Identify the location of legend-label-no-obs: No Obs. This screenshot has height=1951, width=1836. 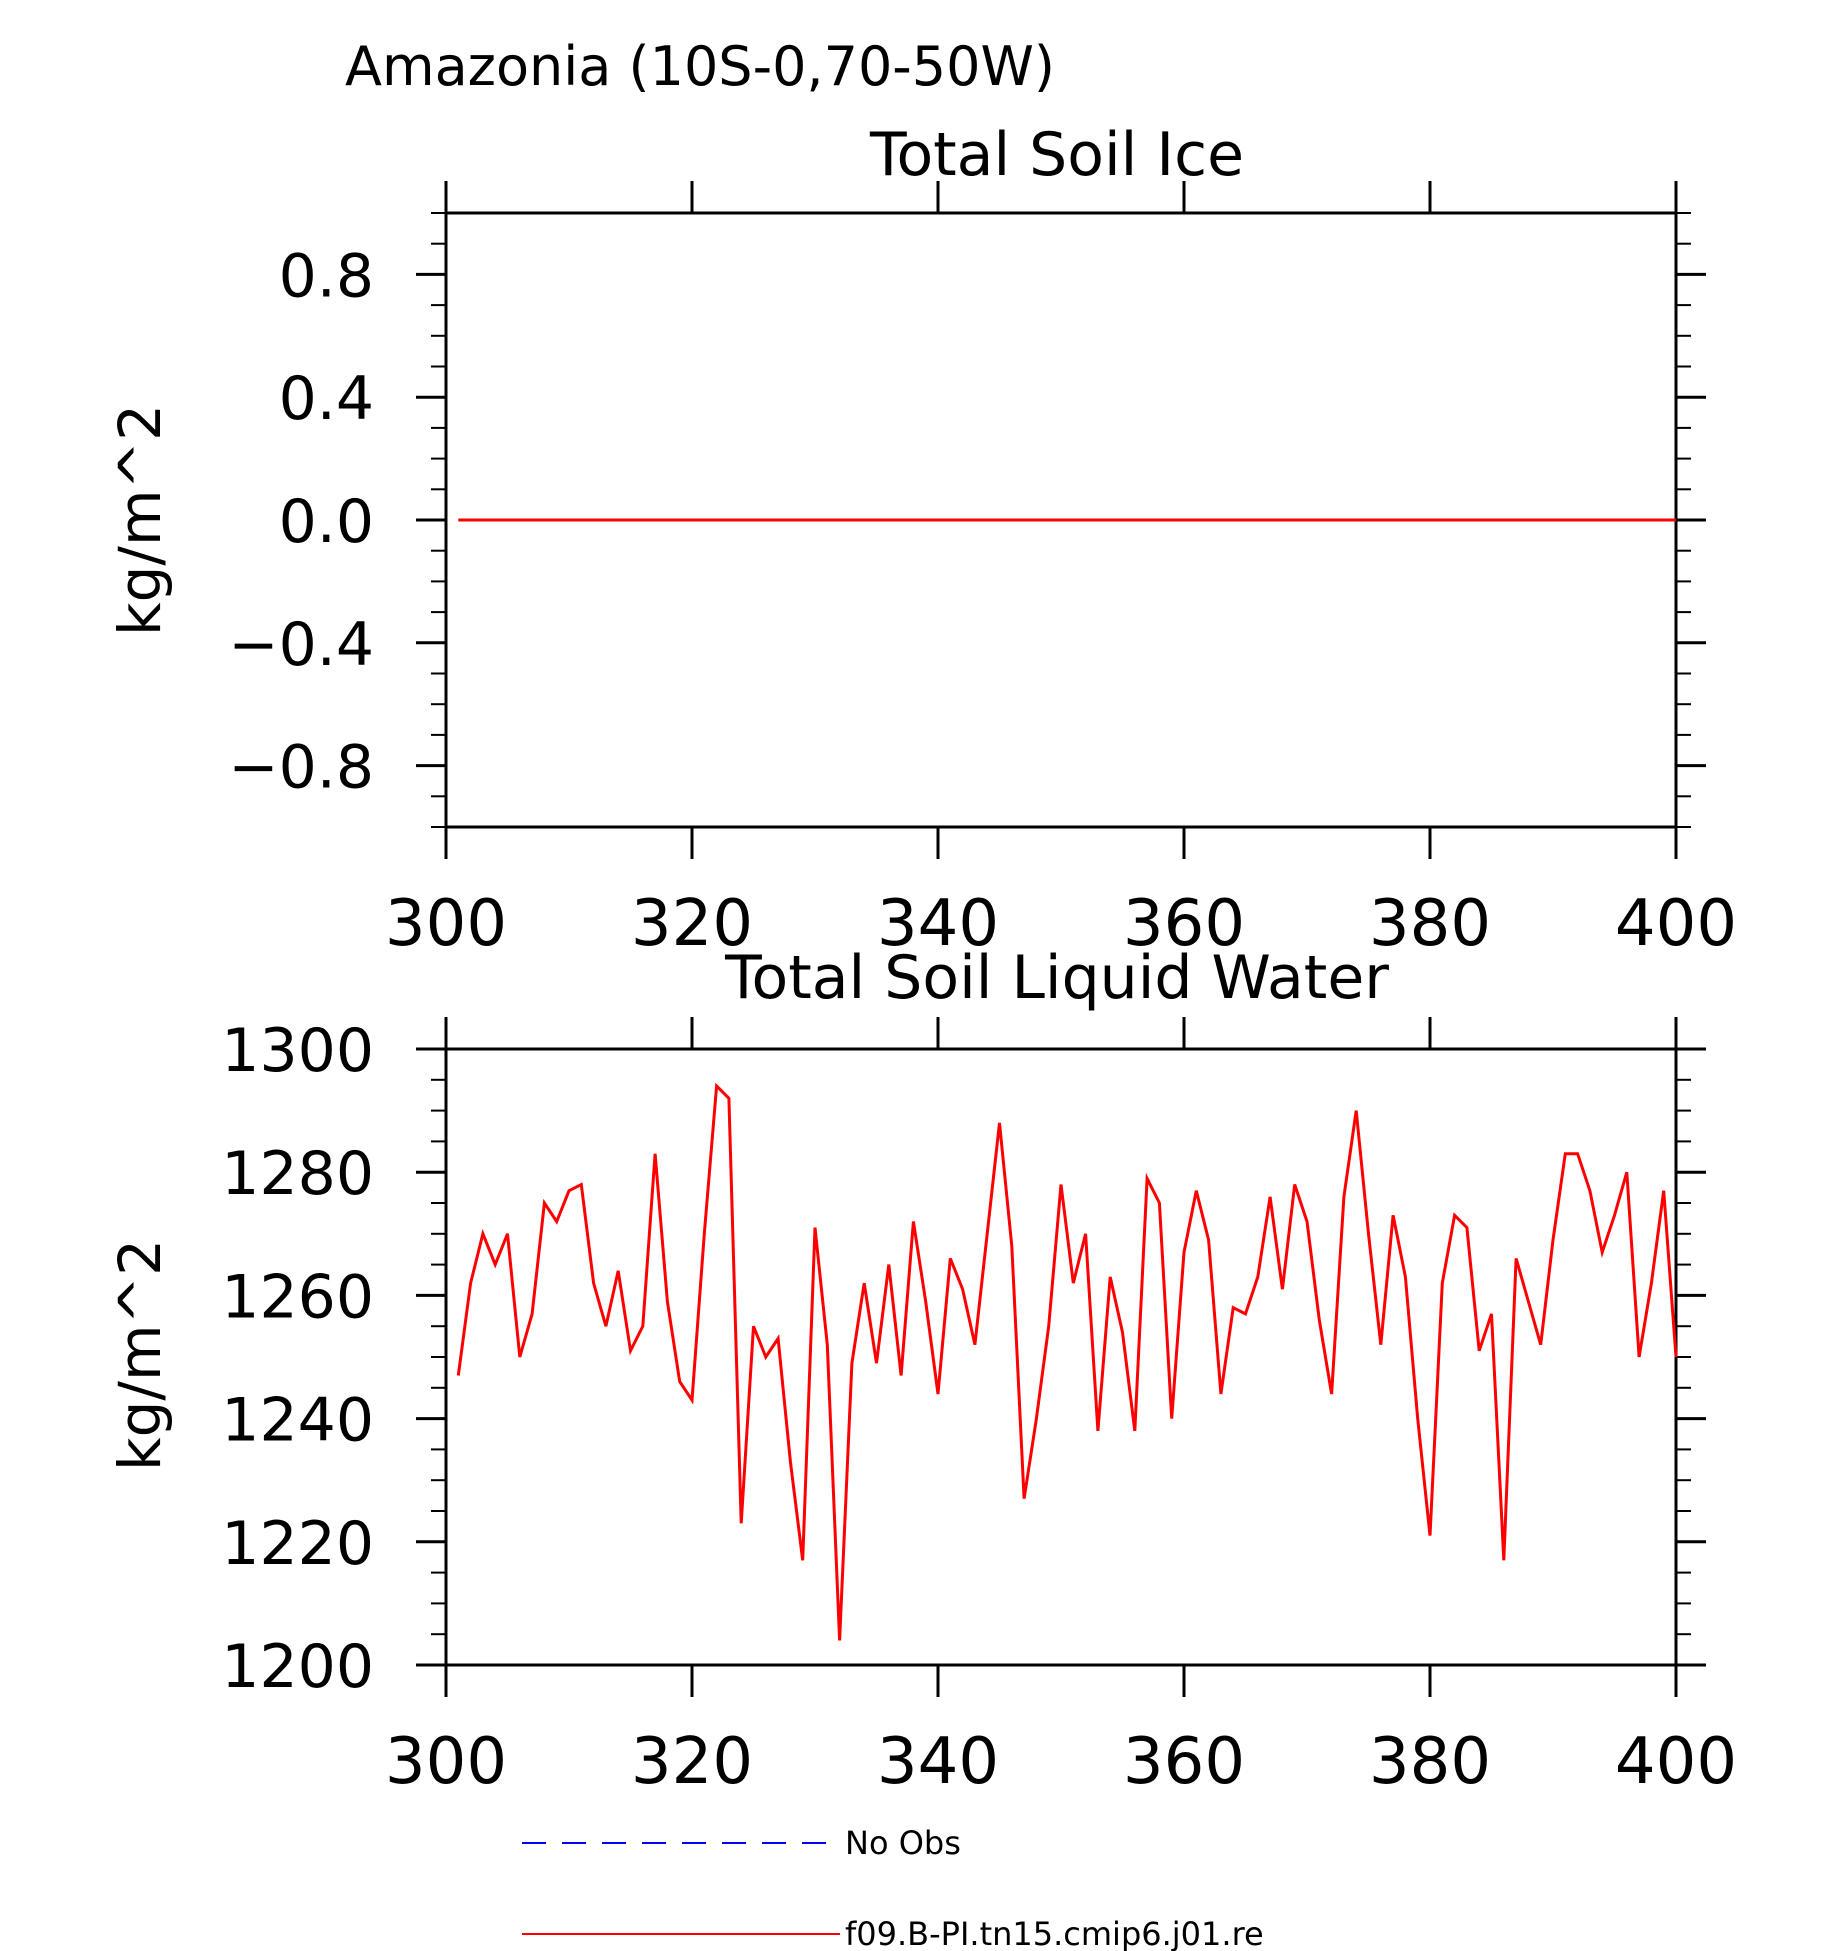
(903, 1843).